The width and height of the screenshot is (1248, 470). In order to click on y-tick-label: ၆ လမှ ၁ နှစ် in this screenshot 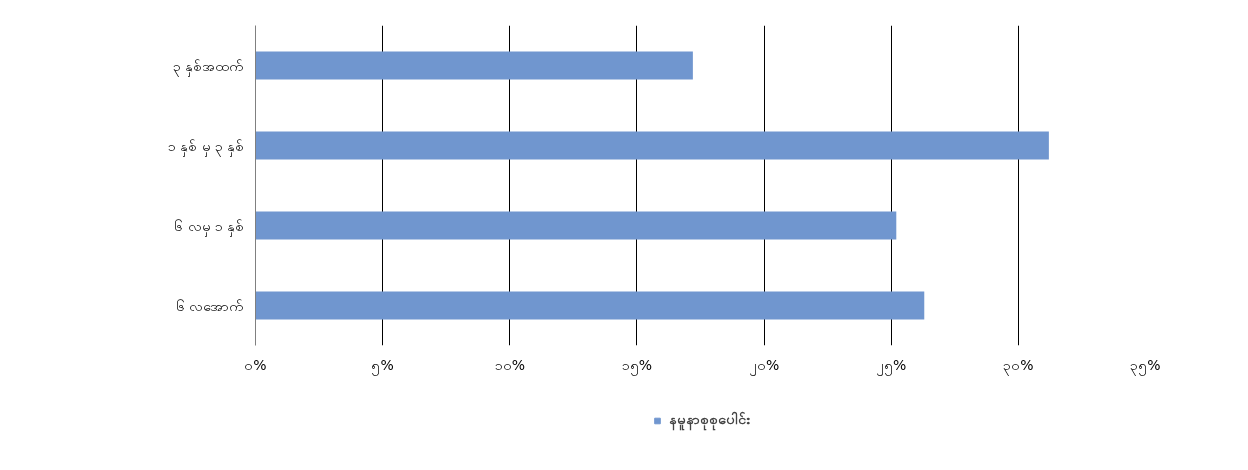, I will do `click(209, 227)`.